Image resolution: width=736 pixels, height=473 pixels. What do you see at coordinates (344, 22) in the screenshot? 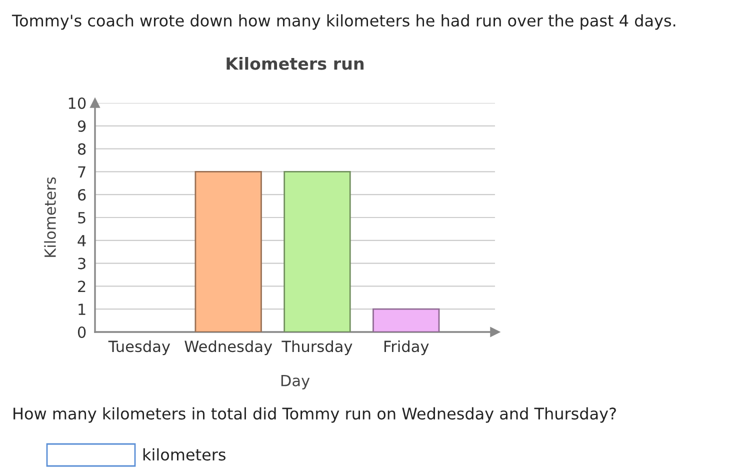
I see `text: Tommy's coach wrote down how many kilometers he had run over the past 4 days.` at bounding box center [344, 22].